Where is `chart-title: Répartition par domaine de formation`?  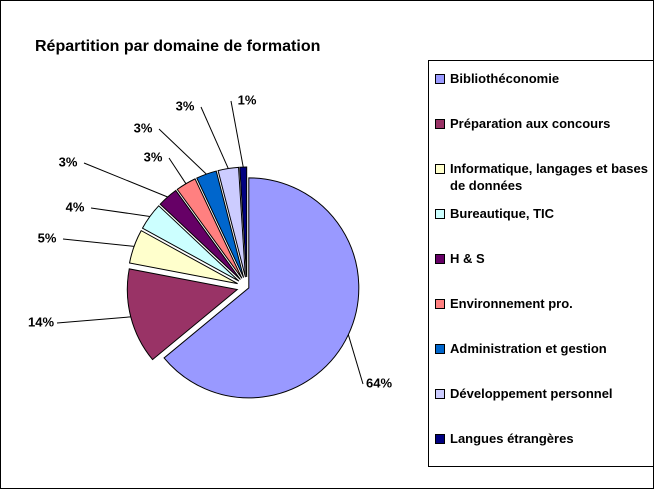
chart-title: Répartition par domaine de formation is located at coordinates (178, 46).